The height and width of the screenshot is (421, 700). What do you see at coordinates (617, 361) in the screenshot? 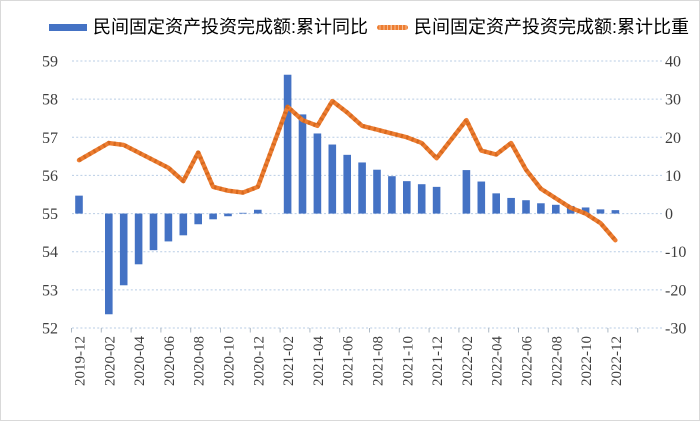
I see `x-tick-label: 2022-12` at bounding box center [617, 361].